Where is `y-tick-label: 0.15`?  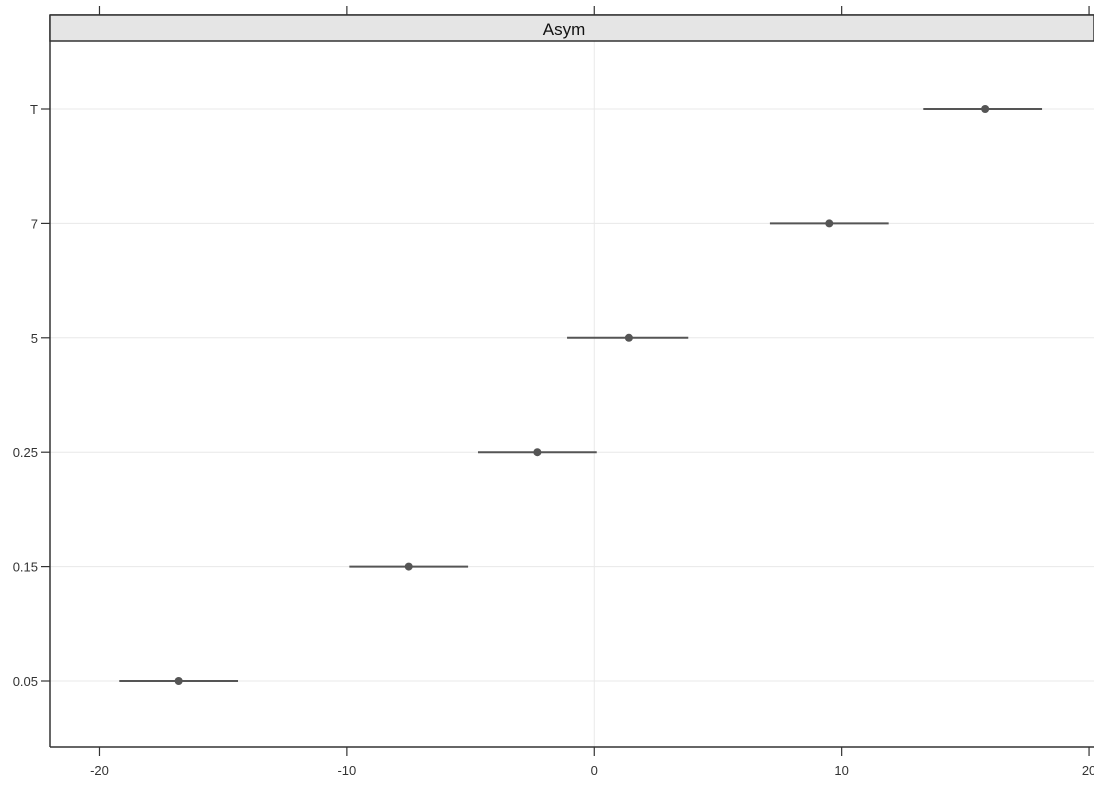 y-tick-label: 0.15 is located at coordinates (25, 567).